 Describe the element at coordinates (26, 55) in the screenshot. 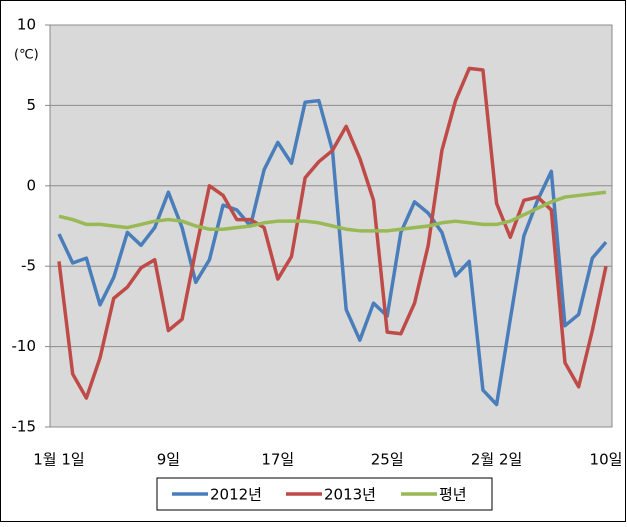

I see `unit-label: (℃)` at that location.